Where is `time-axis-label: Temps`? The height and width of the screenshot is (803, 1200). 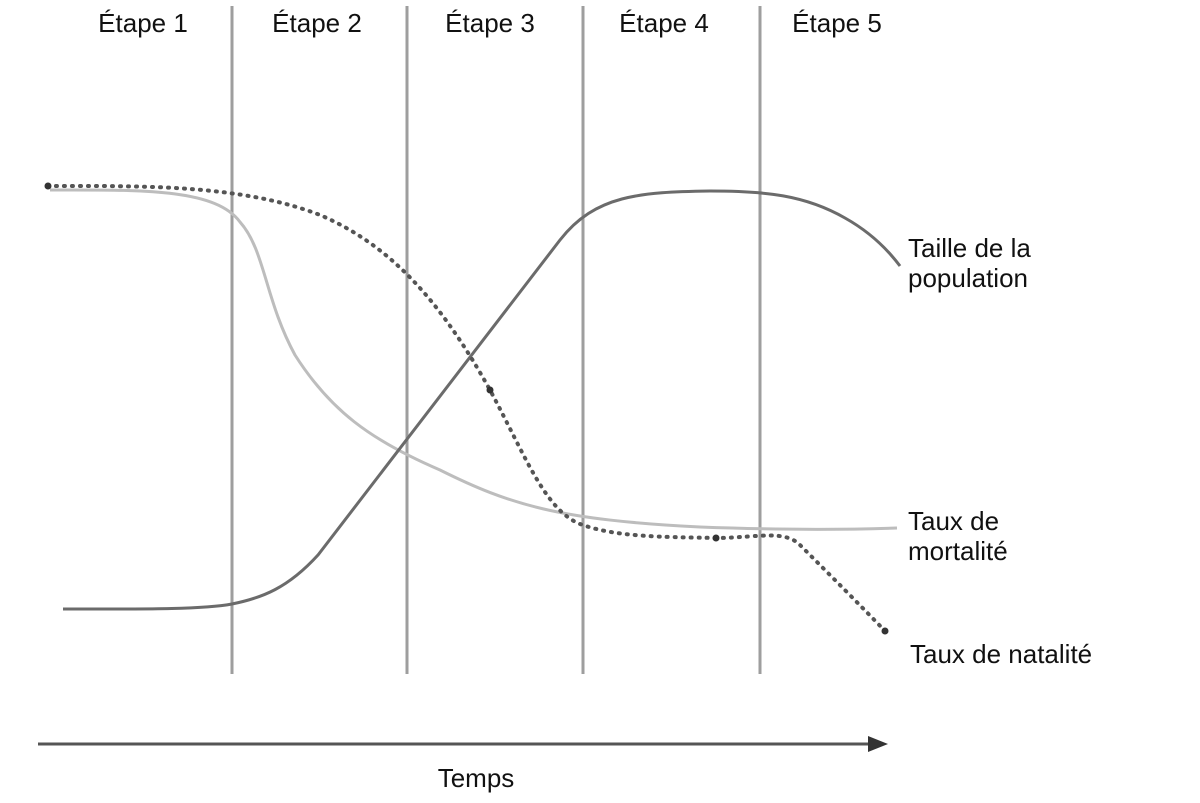
time-axis-label: Temps is located at coordinates (476, 778).